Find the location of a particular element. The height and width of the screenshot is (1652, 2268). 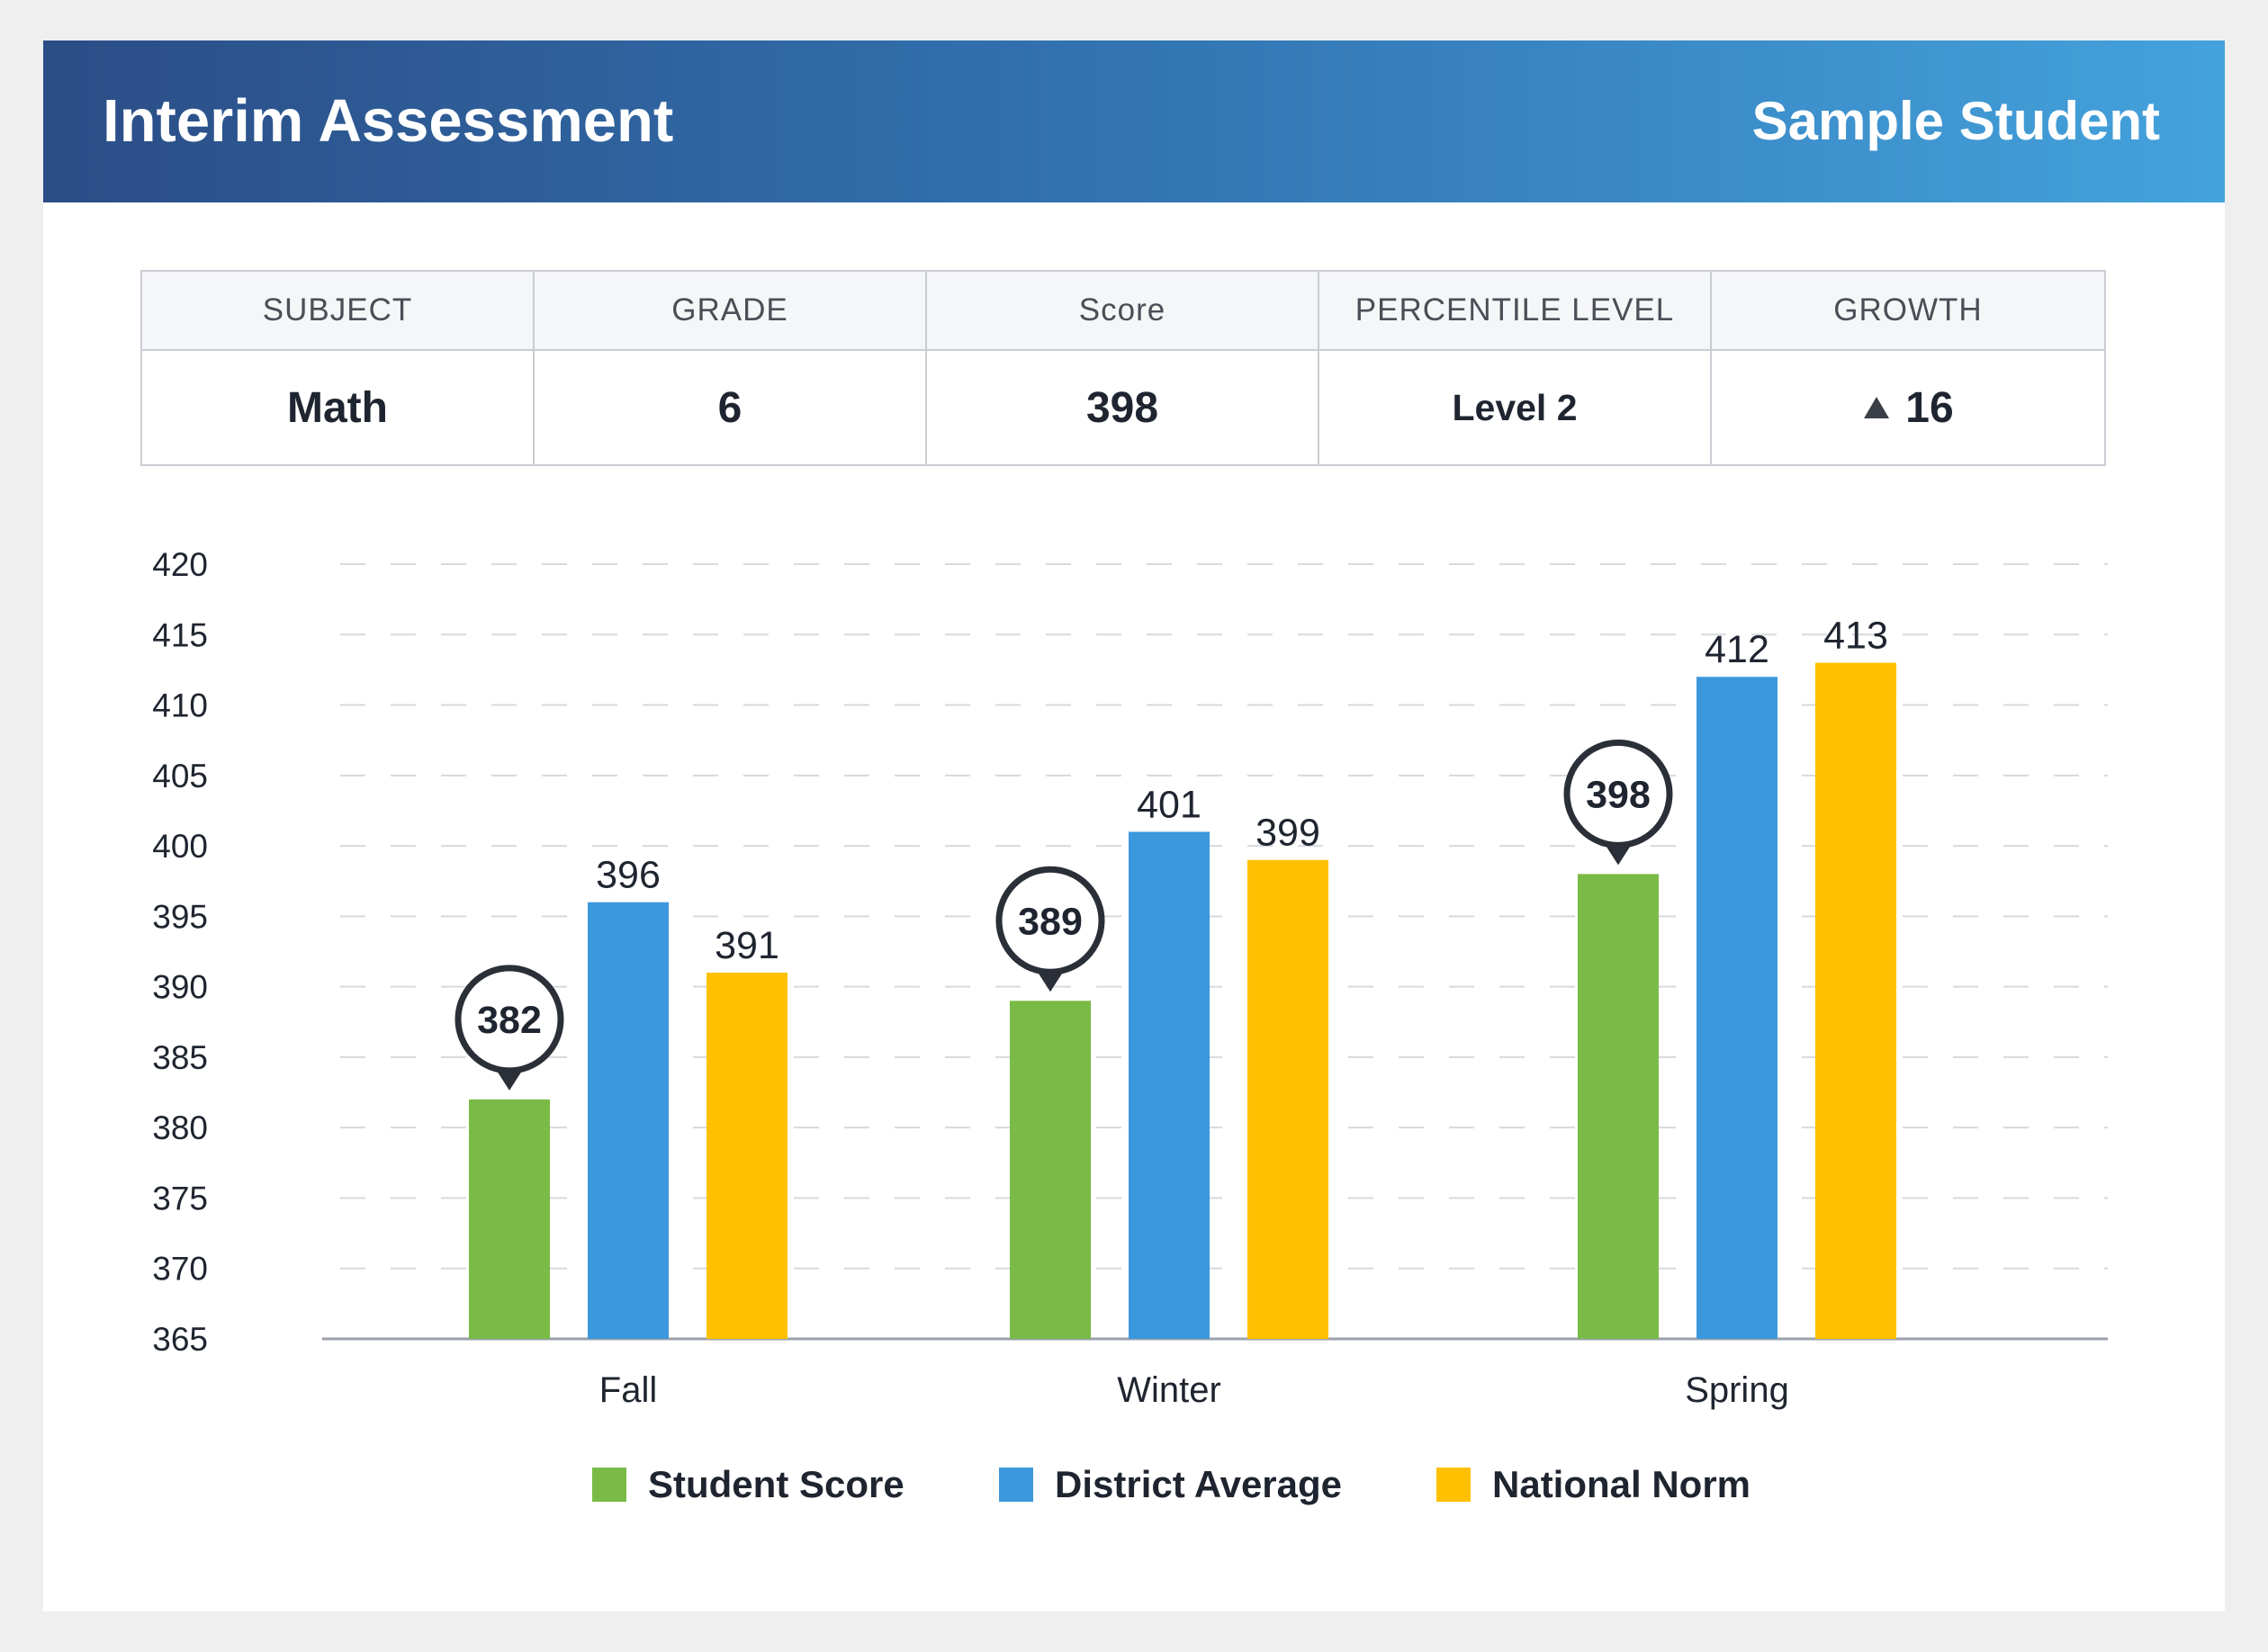

legend-swatch-student is located at coordinates (609, 1485).